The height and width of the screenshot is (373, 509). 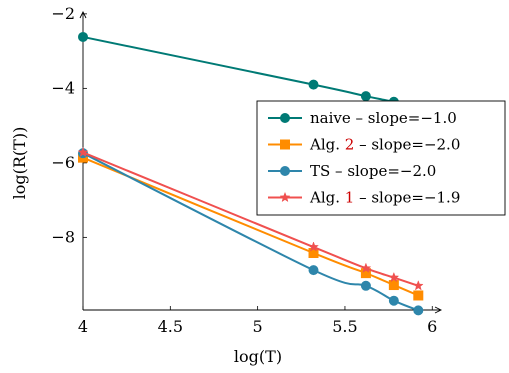 I want to click on x-axis-arrow, so click(x=438, y=310).